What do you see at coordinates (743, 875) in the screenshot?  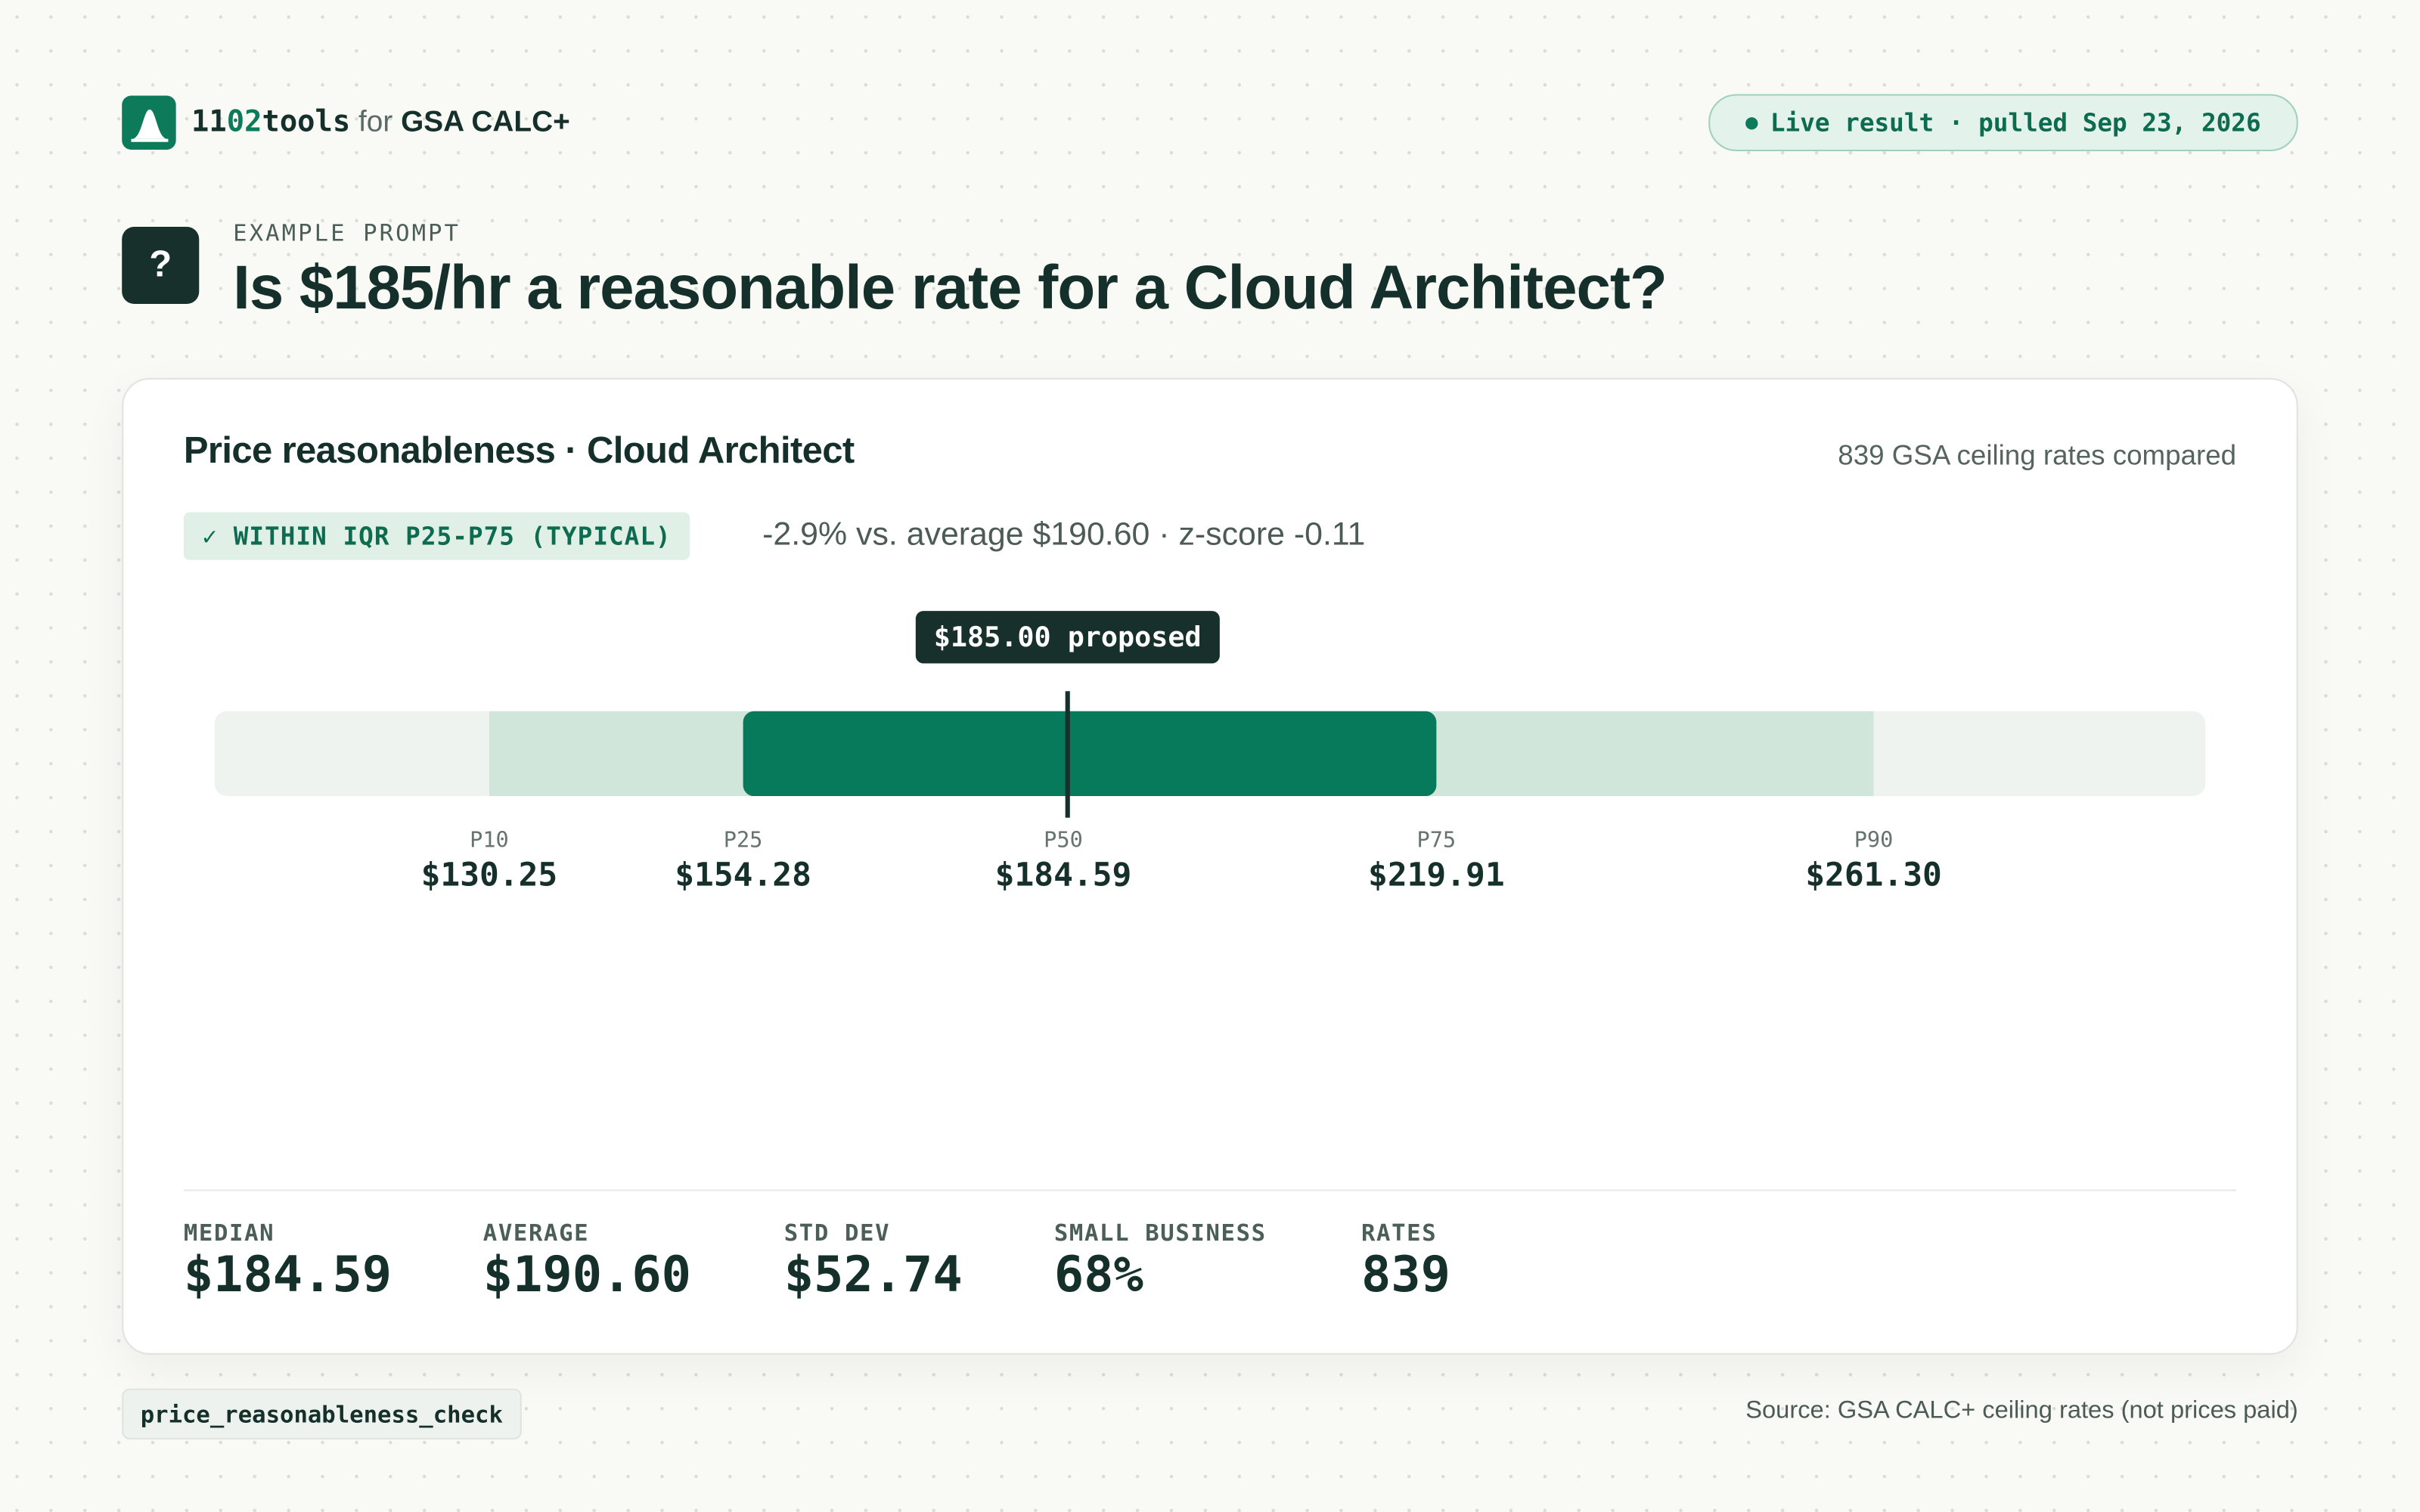 I see `percentile-value: $154.28` at bounding box center [743, 875].